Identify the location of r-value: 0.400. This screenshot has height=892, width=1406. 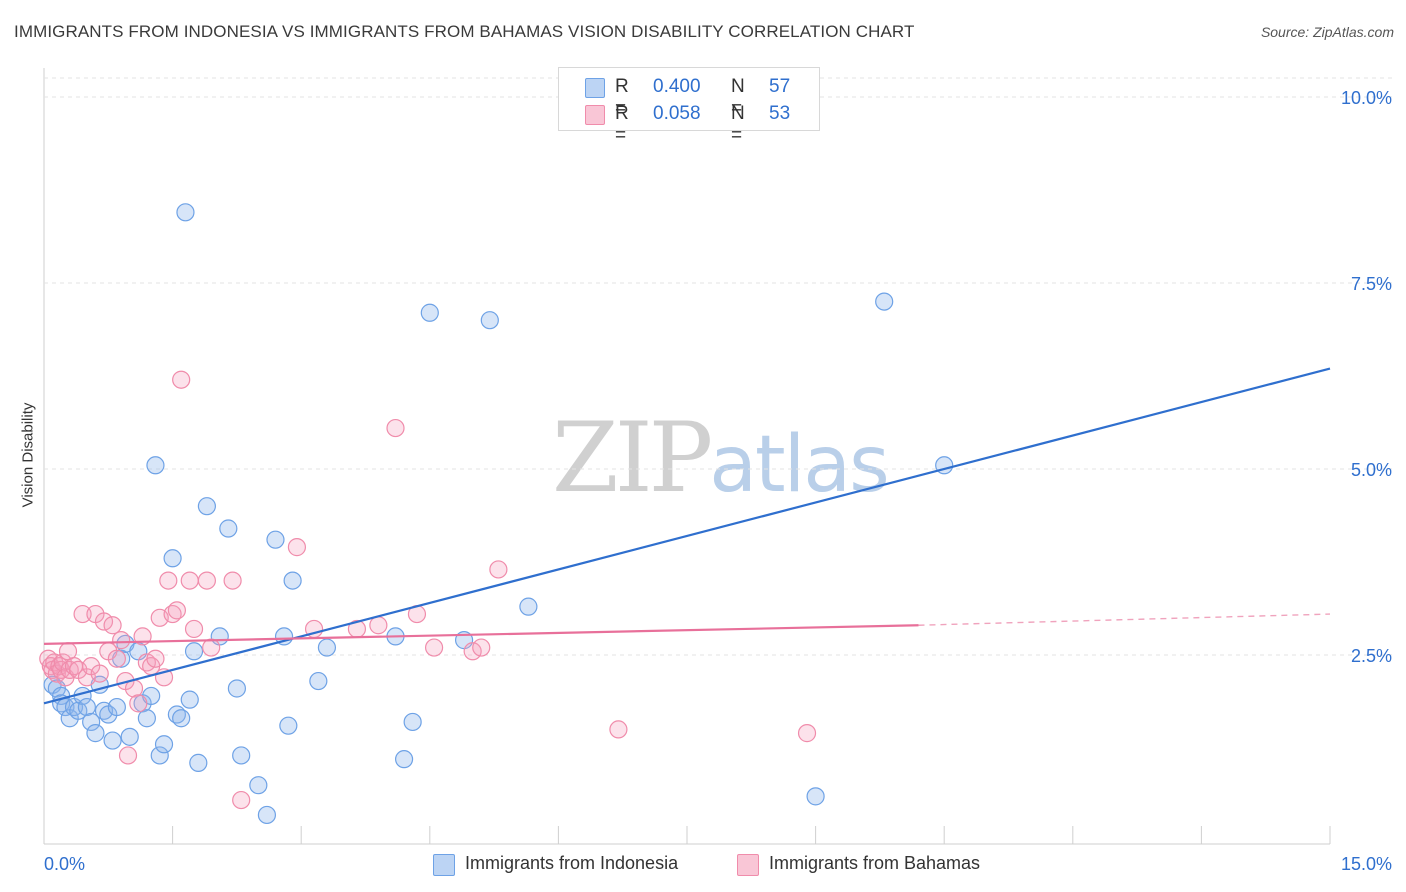
(677, 86).